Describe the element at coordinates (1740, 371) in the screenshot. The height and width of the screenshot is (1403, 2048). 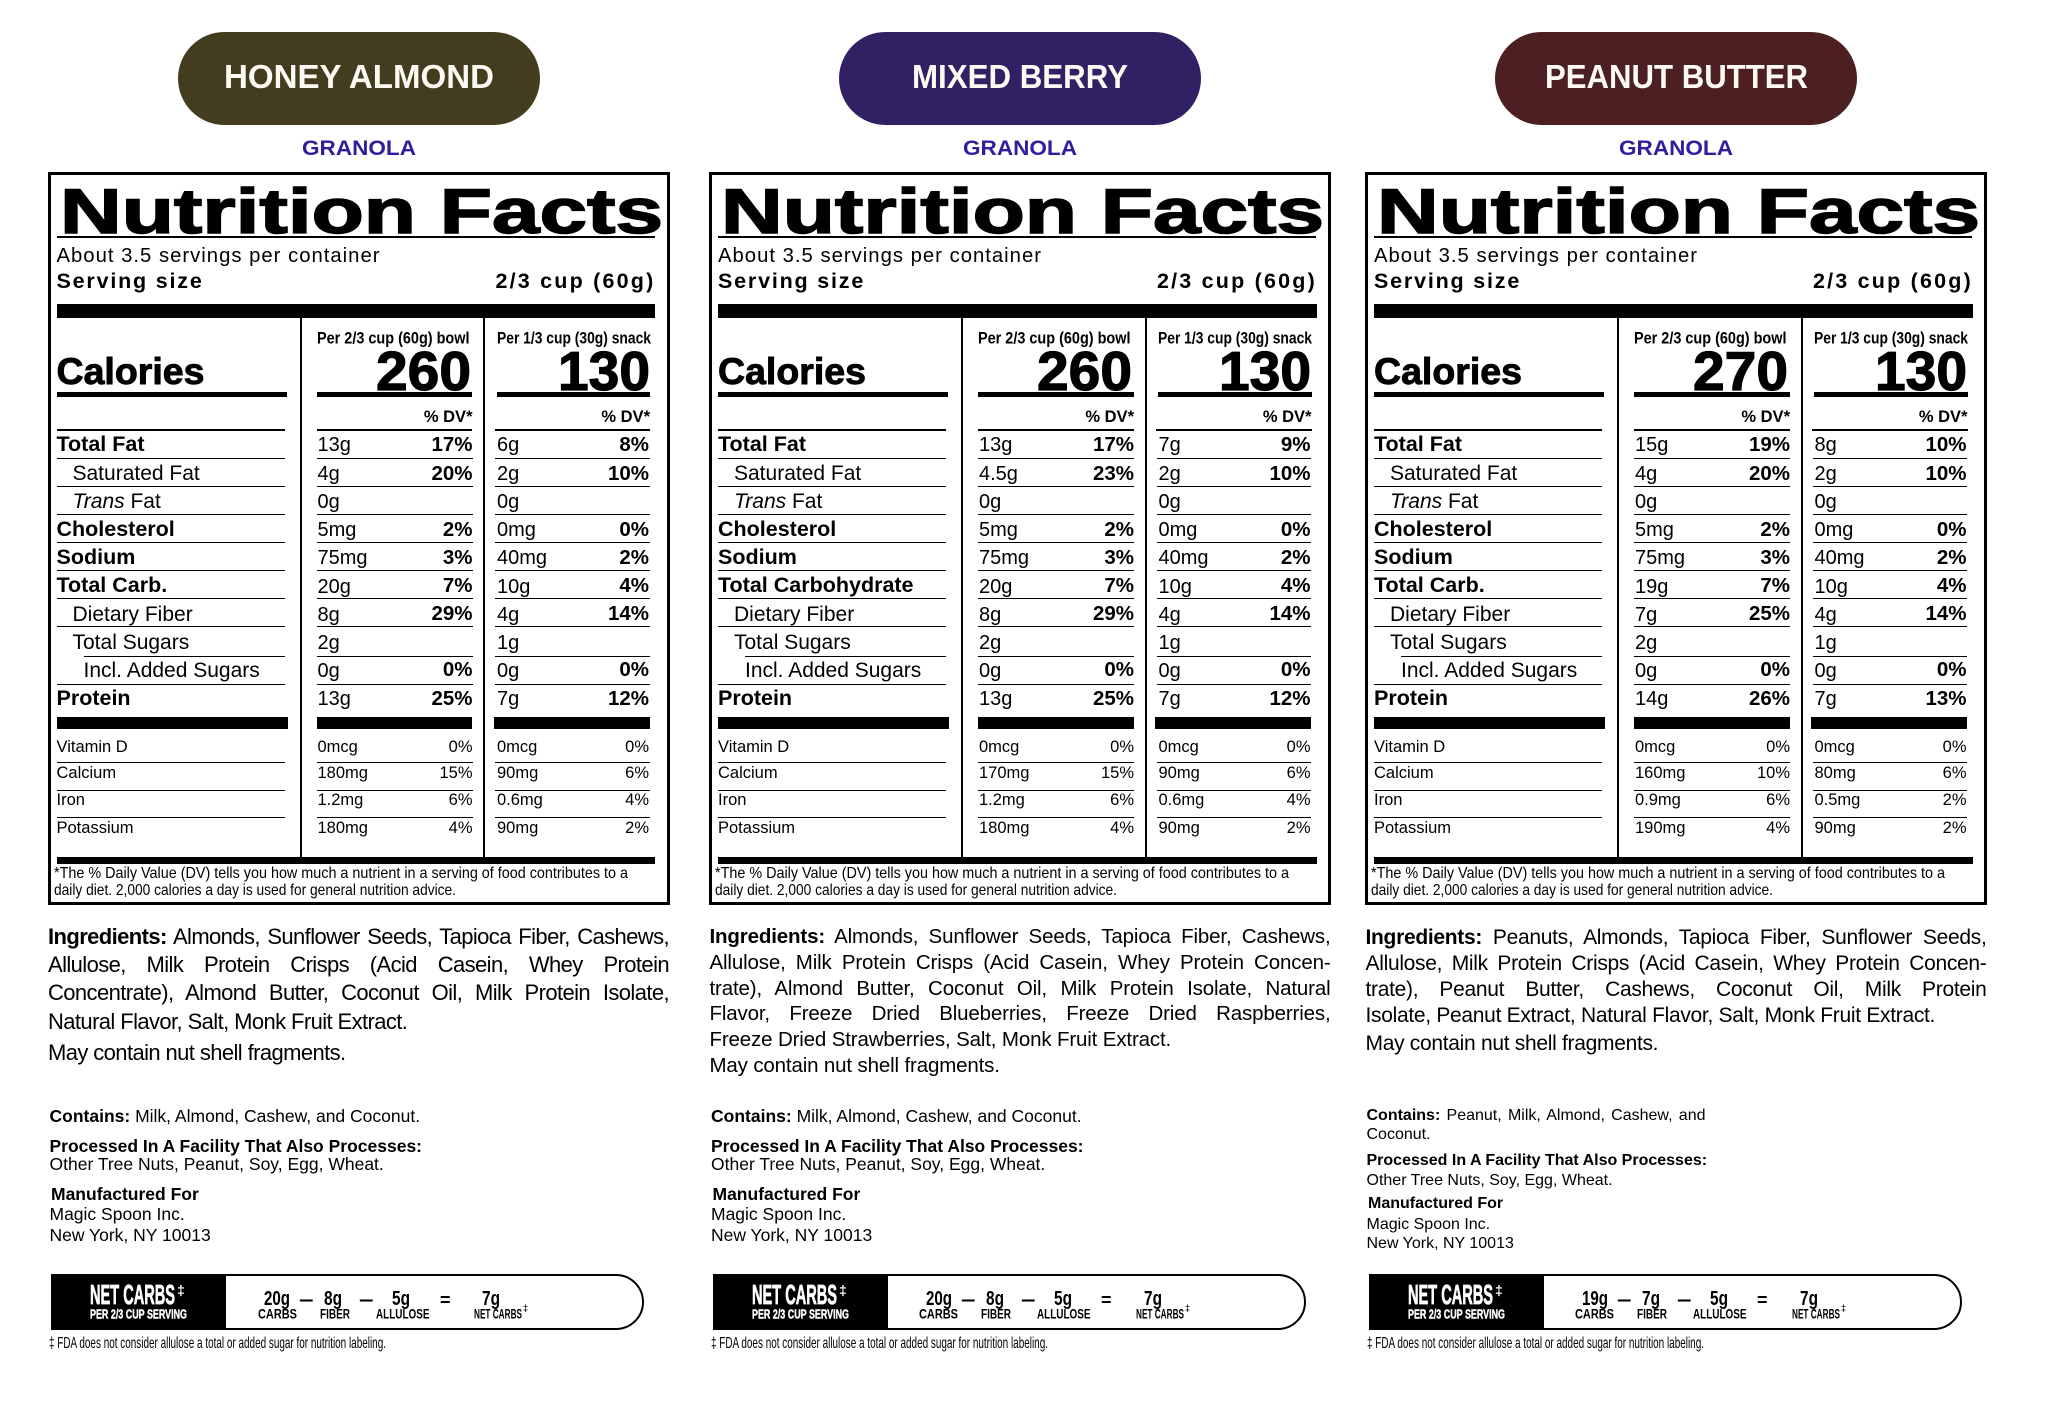
I see `svg-text: 270` at that location.